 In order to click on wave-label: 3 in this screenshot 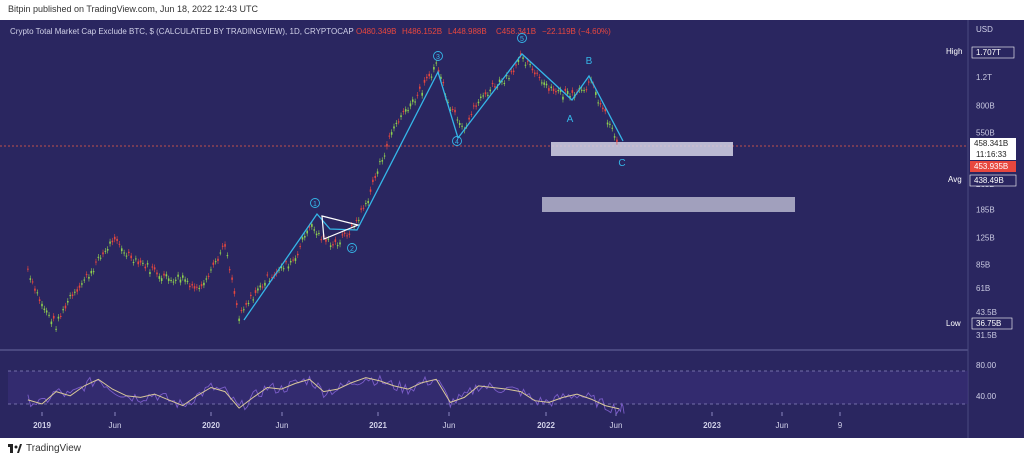, I will do `click(438, 57)`.